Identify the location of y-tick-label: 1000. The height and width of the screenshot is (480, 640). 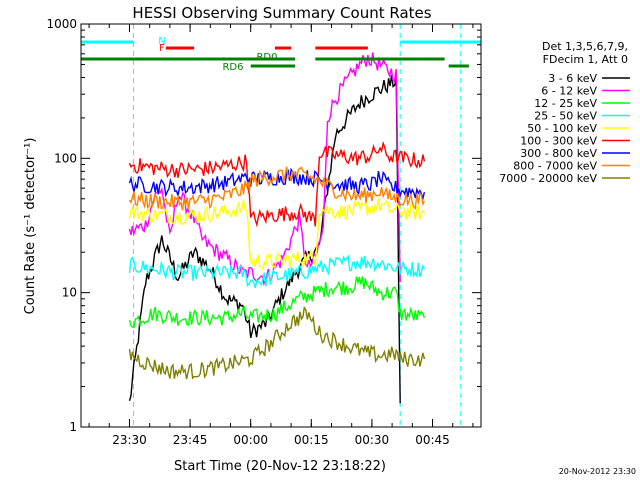
(61, 24).